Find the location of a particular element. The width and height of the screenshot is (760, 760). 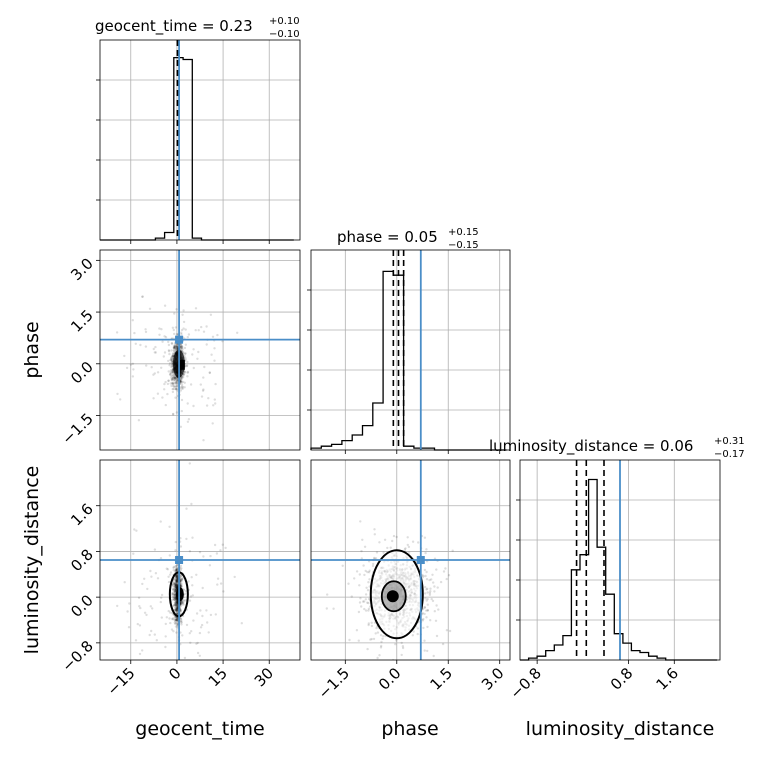

xlabel-luminosity-distance: luminosity_distance is located at coordinates (620, 729).